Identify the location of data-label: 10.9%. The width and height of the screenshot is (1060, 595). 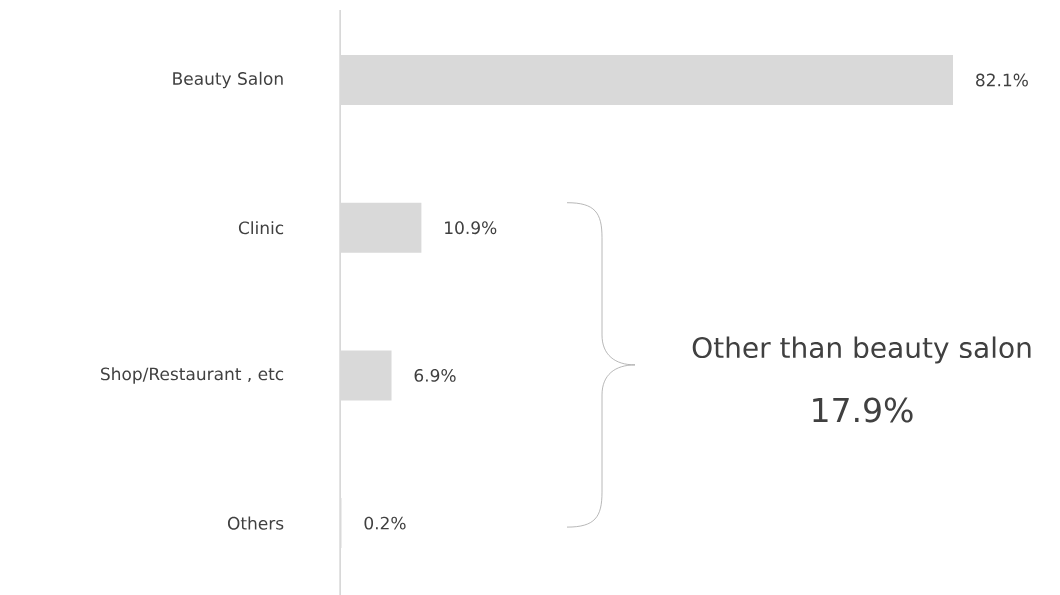
(471, 228).